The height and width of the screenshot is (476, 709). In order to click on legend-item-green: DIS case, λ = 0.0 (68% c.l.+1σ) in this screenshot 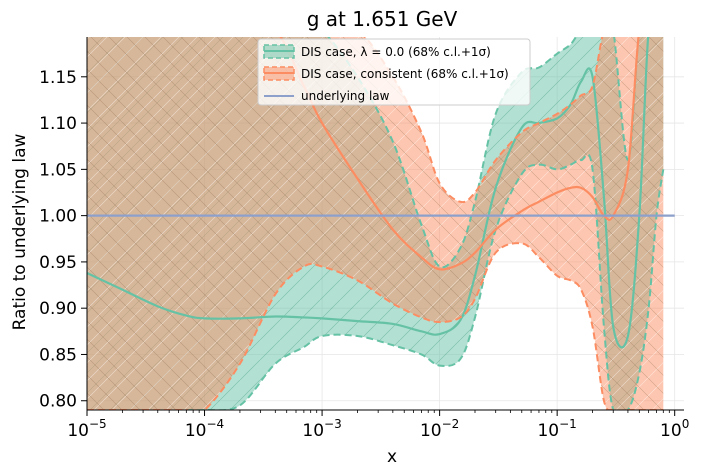, I will do `click(377, 51)`.